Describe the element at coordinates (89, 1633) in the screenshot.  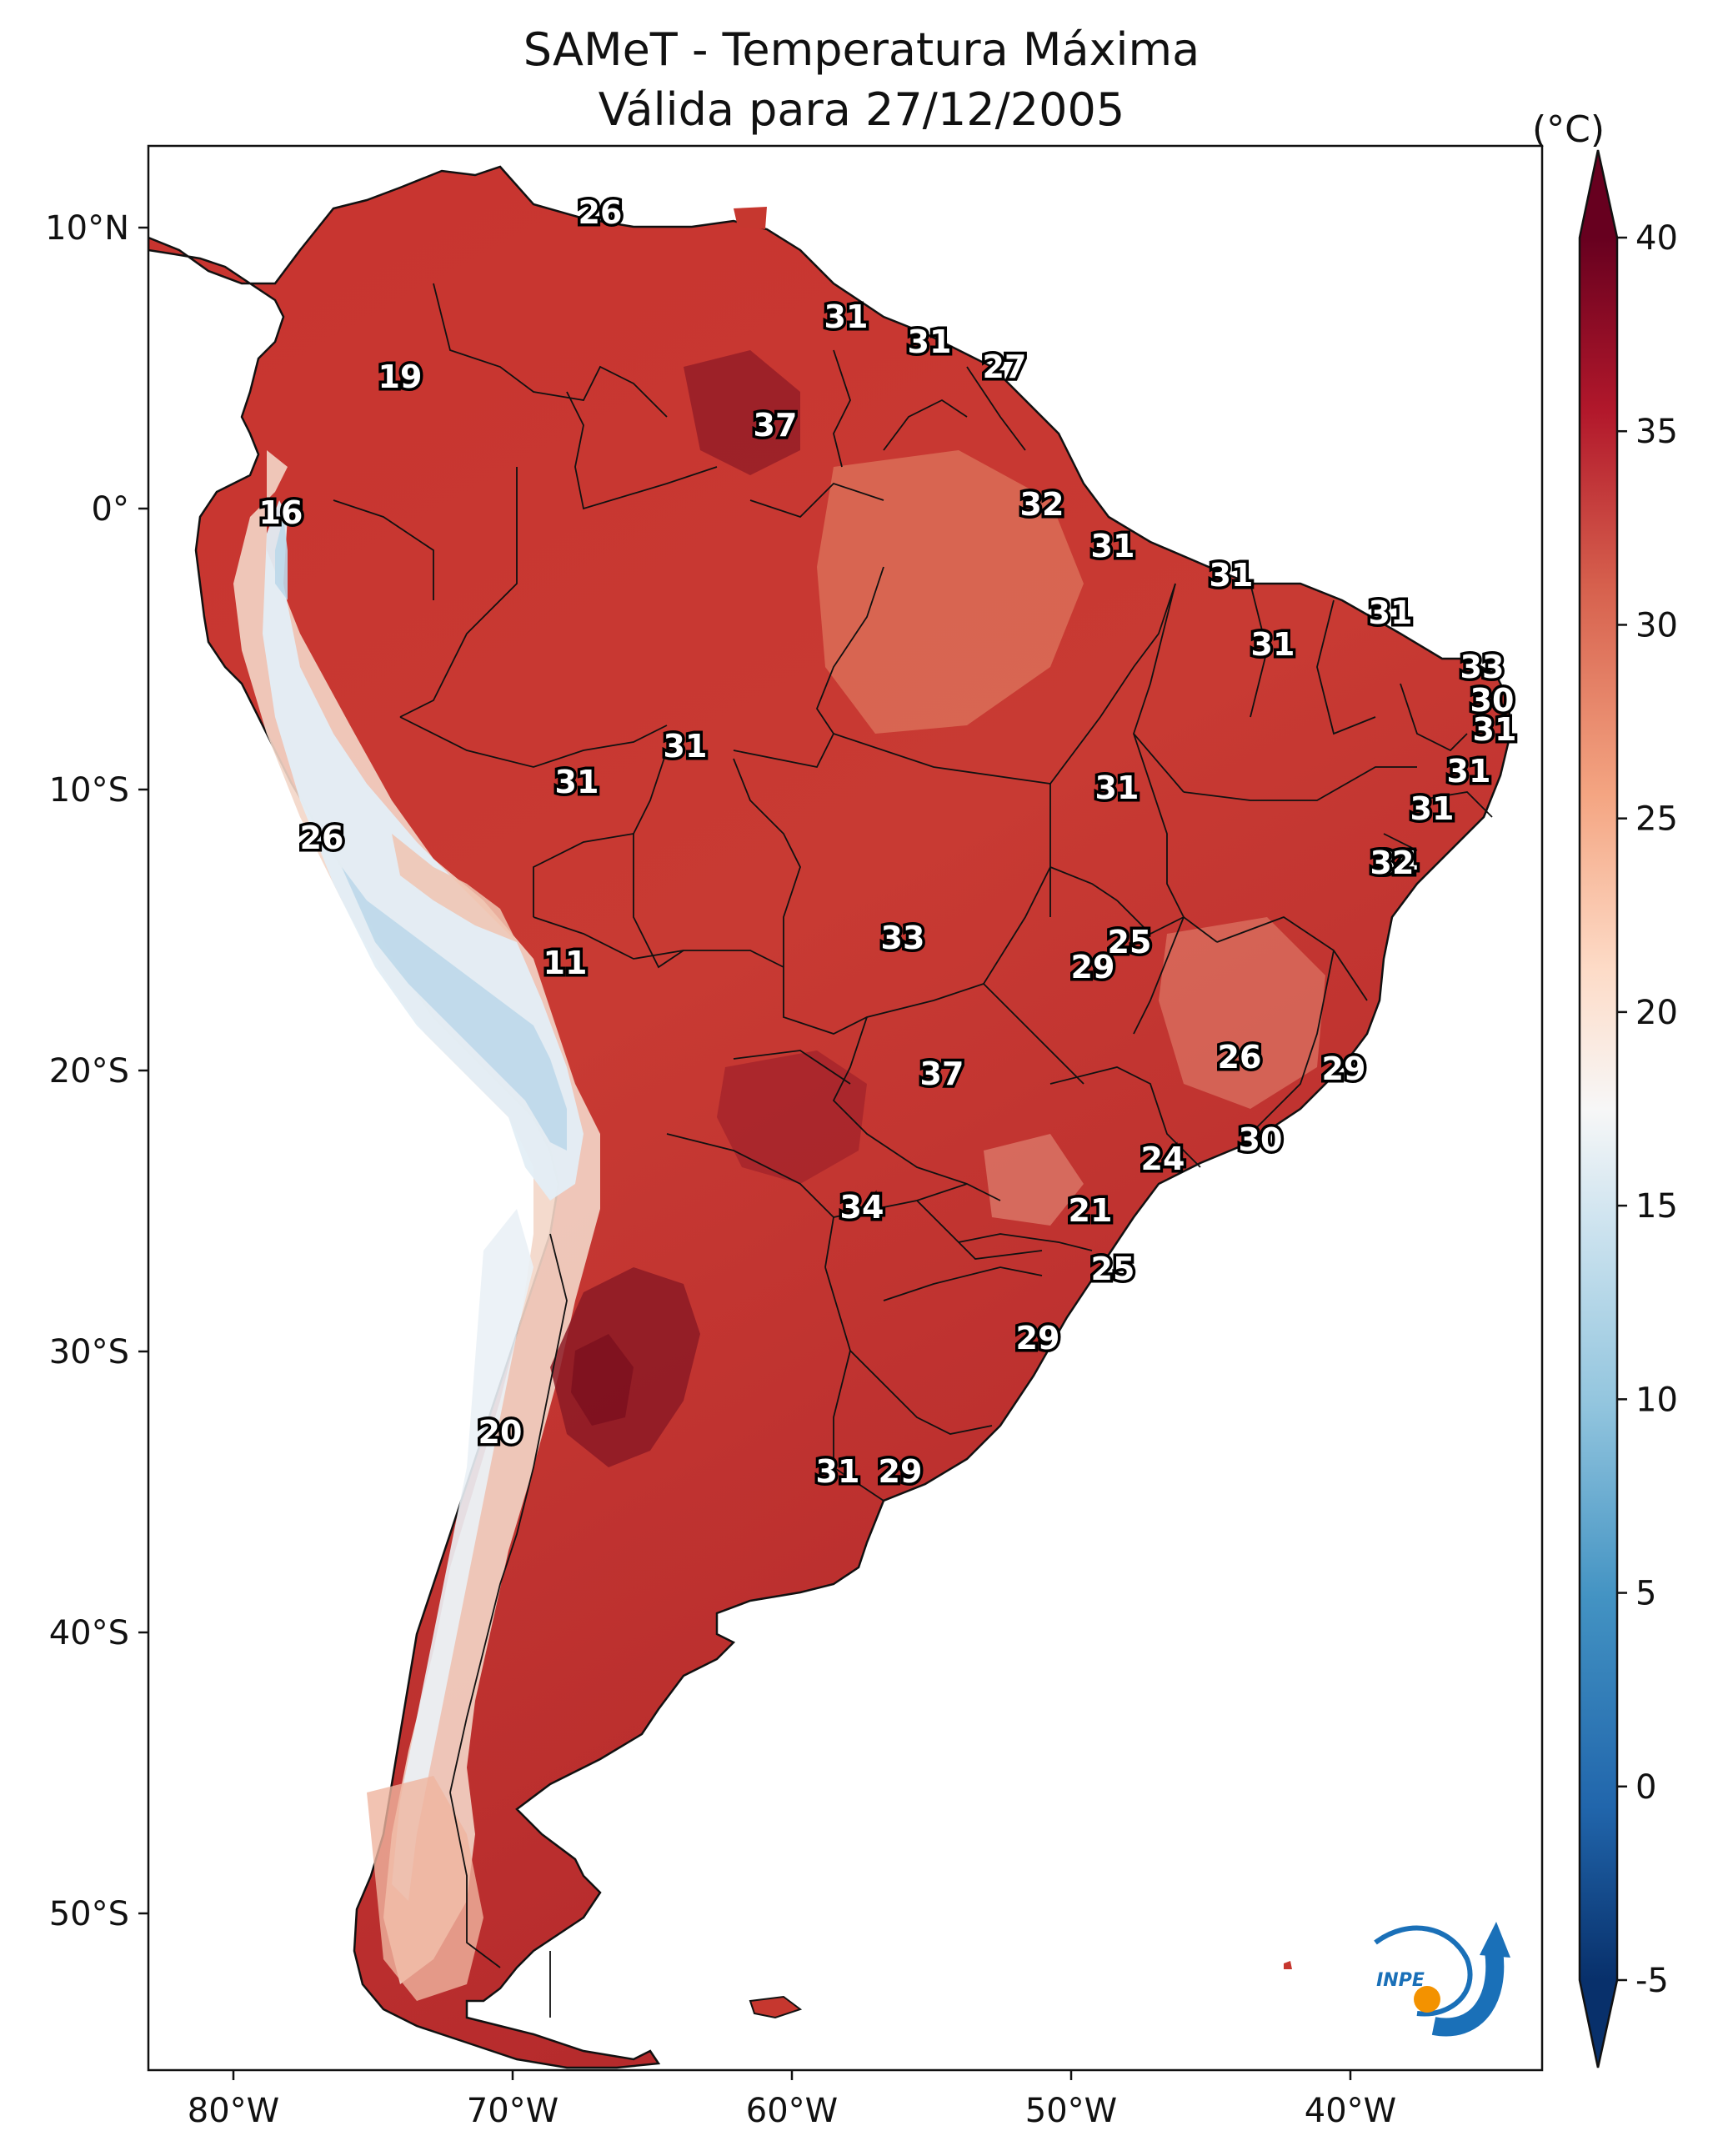
I see `lat-label: 40°S` at that location.